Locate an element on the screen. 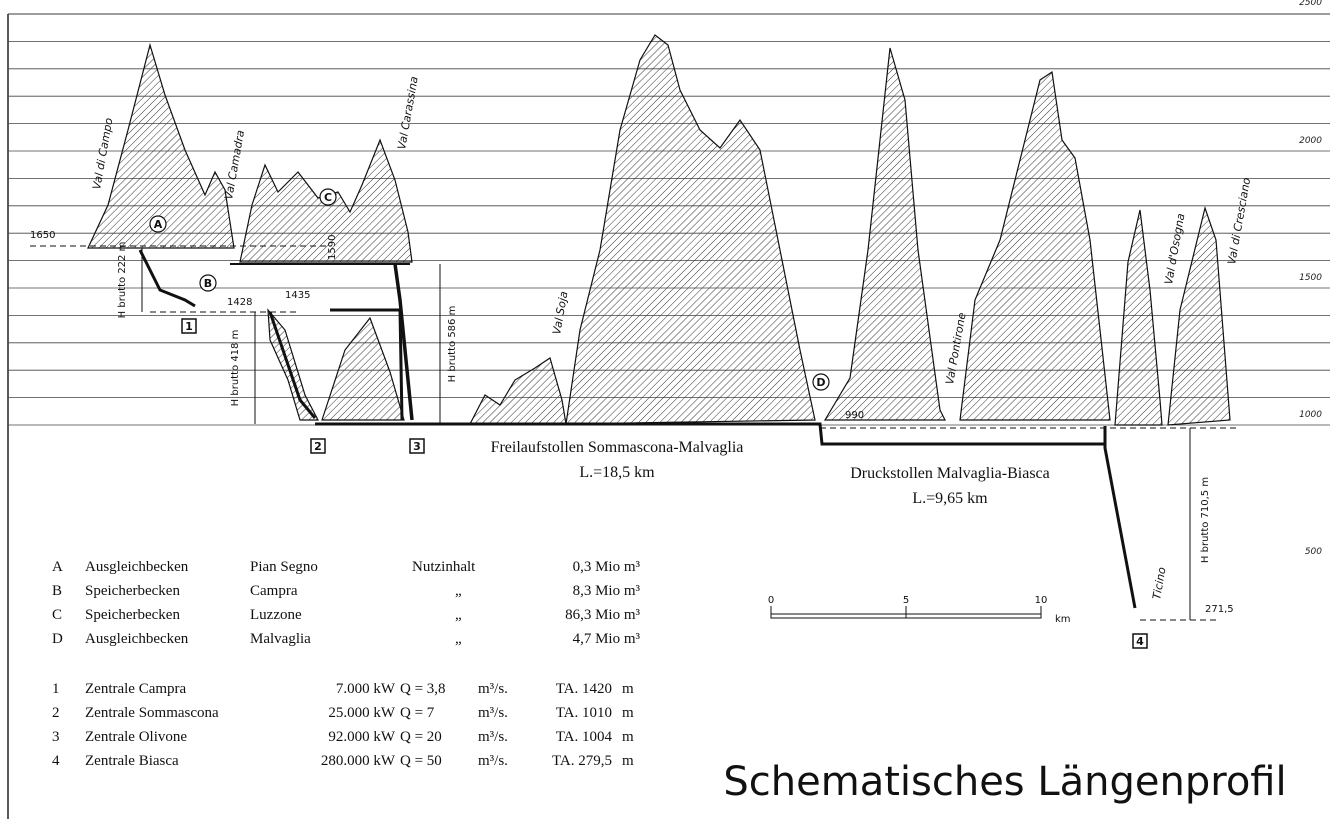 The height and width of the screenshot is (819, 1330). station-cell: Q = 50 is located at coordinates (421, 761).